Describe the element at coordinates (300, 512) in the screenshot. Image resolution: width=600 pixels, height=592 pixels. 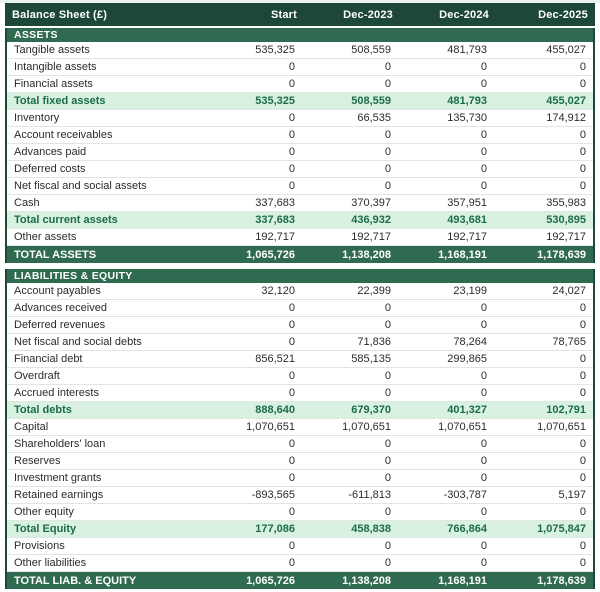
I see `table-row: Other equity 0 0 0 0` at that location.